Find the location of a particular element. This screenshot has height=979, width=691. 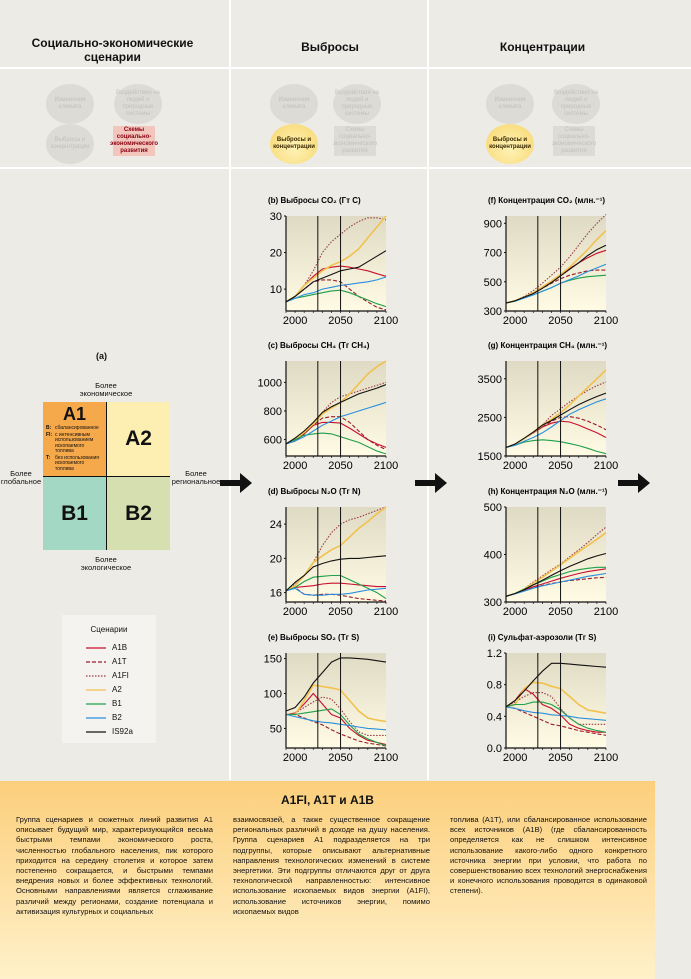

legend-item-a2: A2 is located at coordinates (104, 689).